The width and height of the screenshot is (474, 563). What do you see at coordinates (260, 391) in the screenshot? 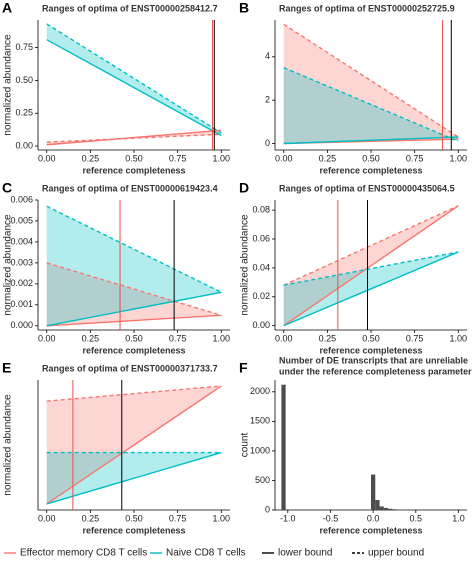
I see `y-tick-label: 2000` at bounding box center [260, 391].